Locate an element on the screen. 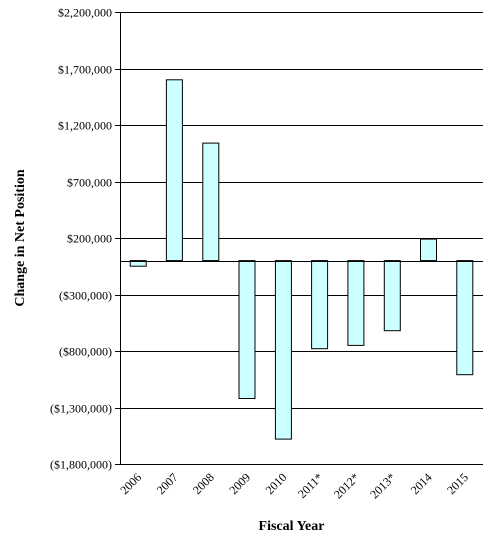 This screenshot has width=483, height=536. x-tick-label: 2006 is located at coordinates (130, 483).